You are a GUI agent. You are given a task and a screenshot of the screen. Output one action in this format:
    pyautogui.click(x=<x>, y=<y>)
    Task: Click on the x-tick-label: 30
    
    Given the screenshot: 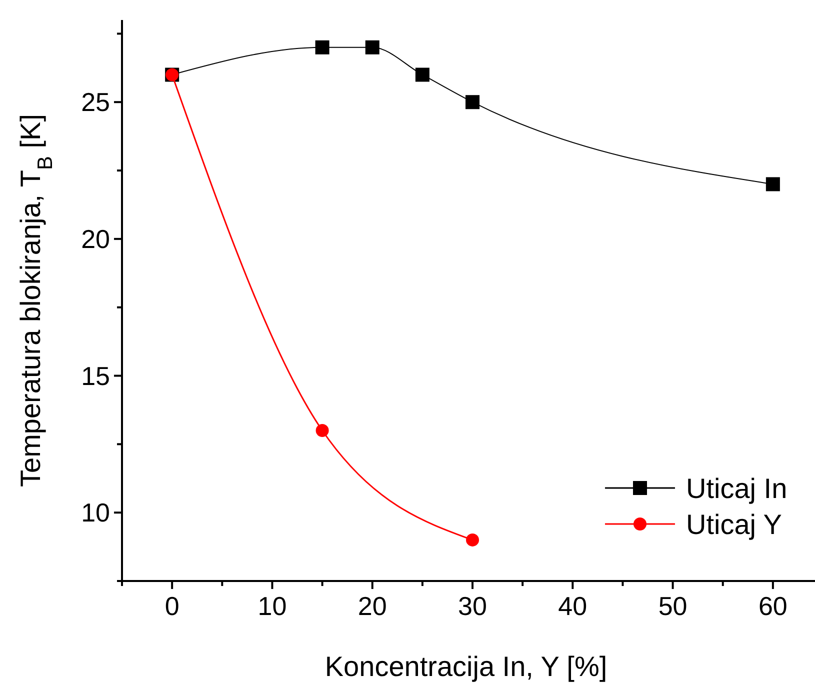 What is the action you would take?
    pyautogui.click(x=472, y=606)
    